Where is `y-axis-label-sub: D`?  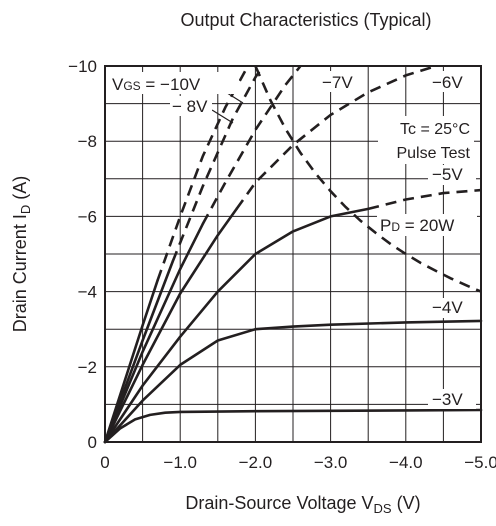
y-axis-label-sub: D is located at coordinates (25, 209).